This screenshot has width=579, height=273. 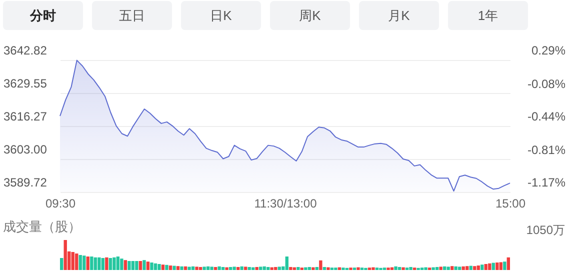 I want to click on y2-tick-label: -1.17%, so click(x=546, y=183).